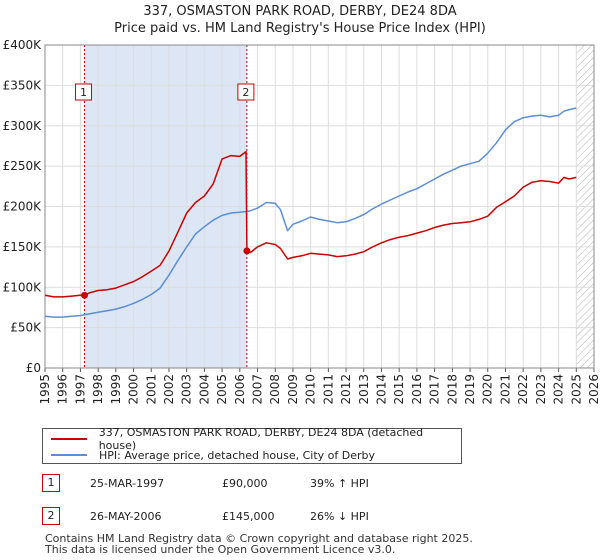 The width and height of the screenshot is (600, 560). Describe the element at coordinates (488, 389) in the screenshot. I see `x-tick-label: 2020` at that location.